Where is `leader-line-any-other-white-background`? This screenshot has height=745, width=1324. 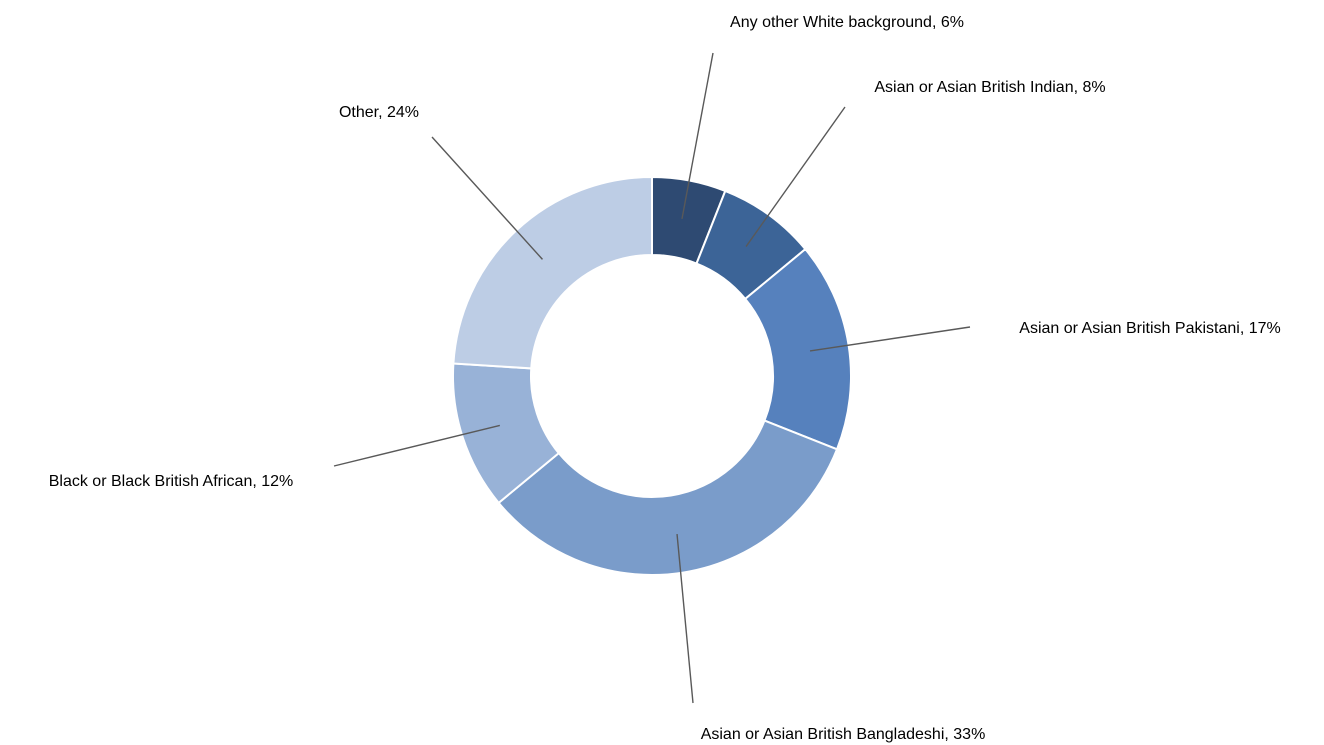 leader-line-any-other-white-background is located at coordinates (697, 135).